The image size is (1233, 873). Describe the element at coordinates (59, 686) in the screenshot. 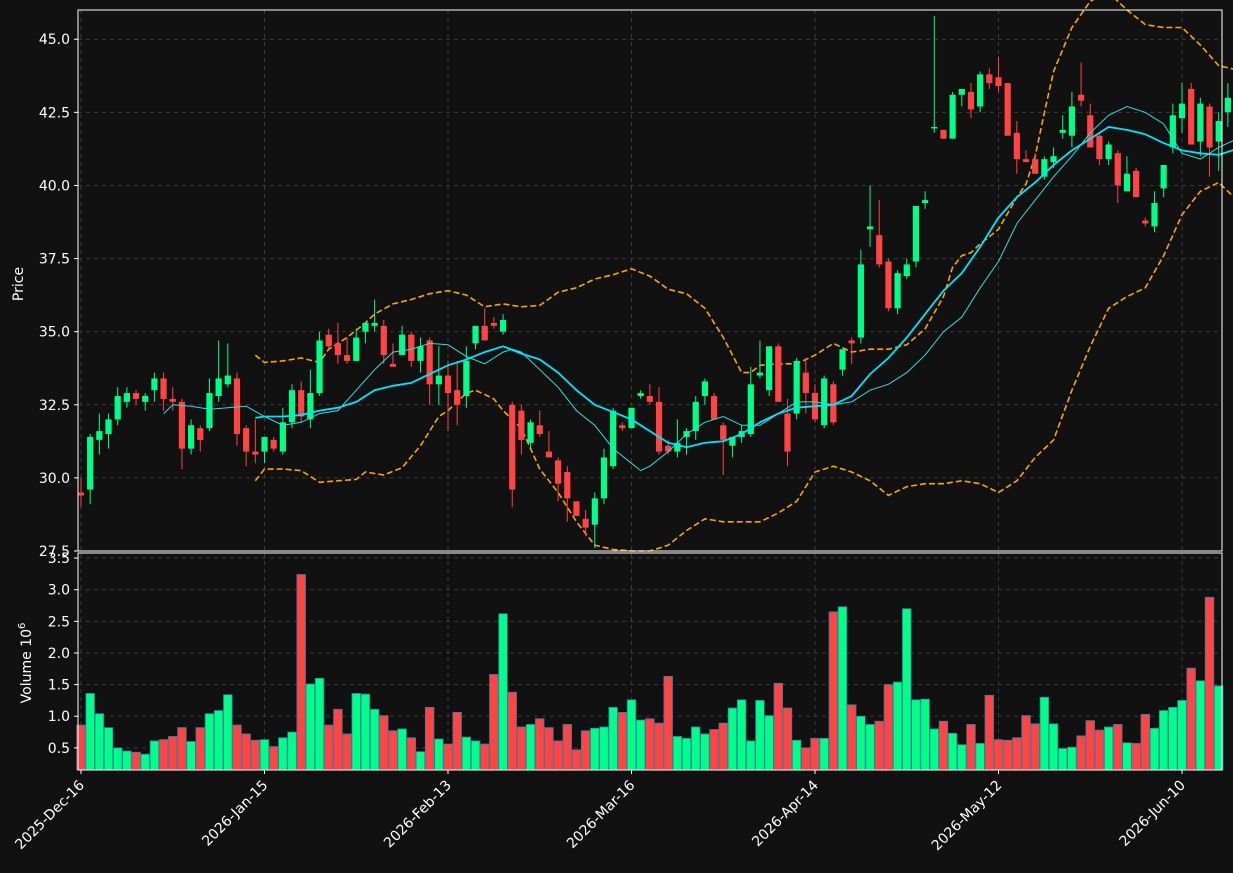

I see `volume-y-tick-label: 1.5` at that location.